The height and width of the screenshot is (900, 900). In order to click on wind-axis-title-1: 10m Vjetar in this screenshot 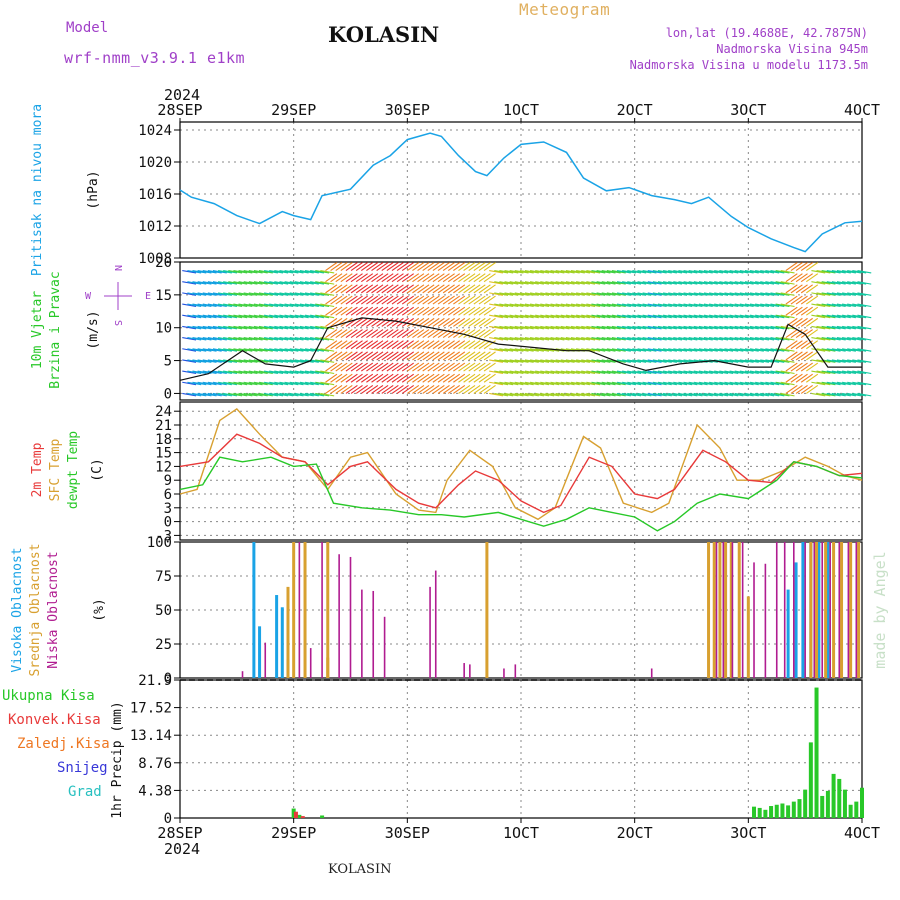, I will do `click(37, 330)`.